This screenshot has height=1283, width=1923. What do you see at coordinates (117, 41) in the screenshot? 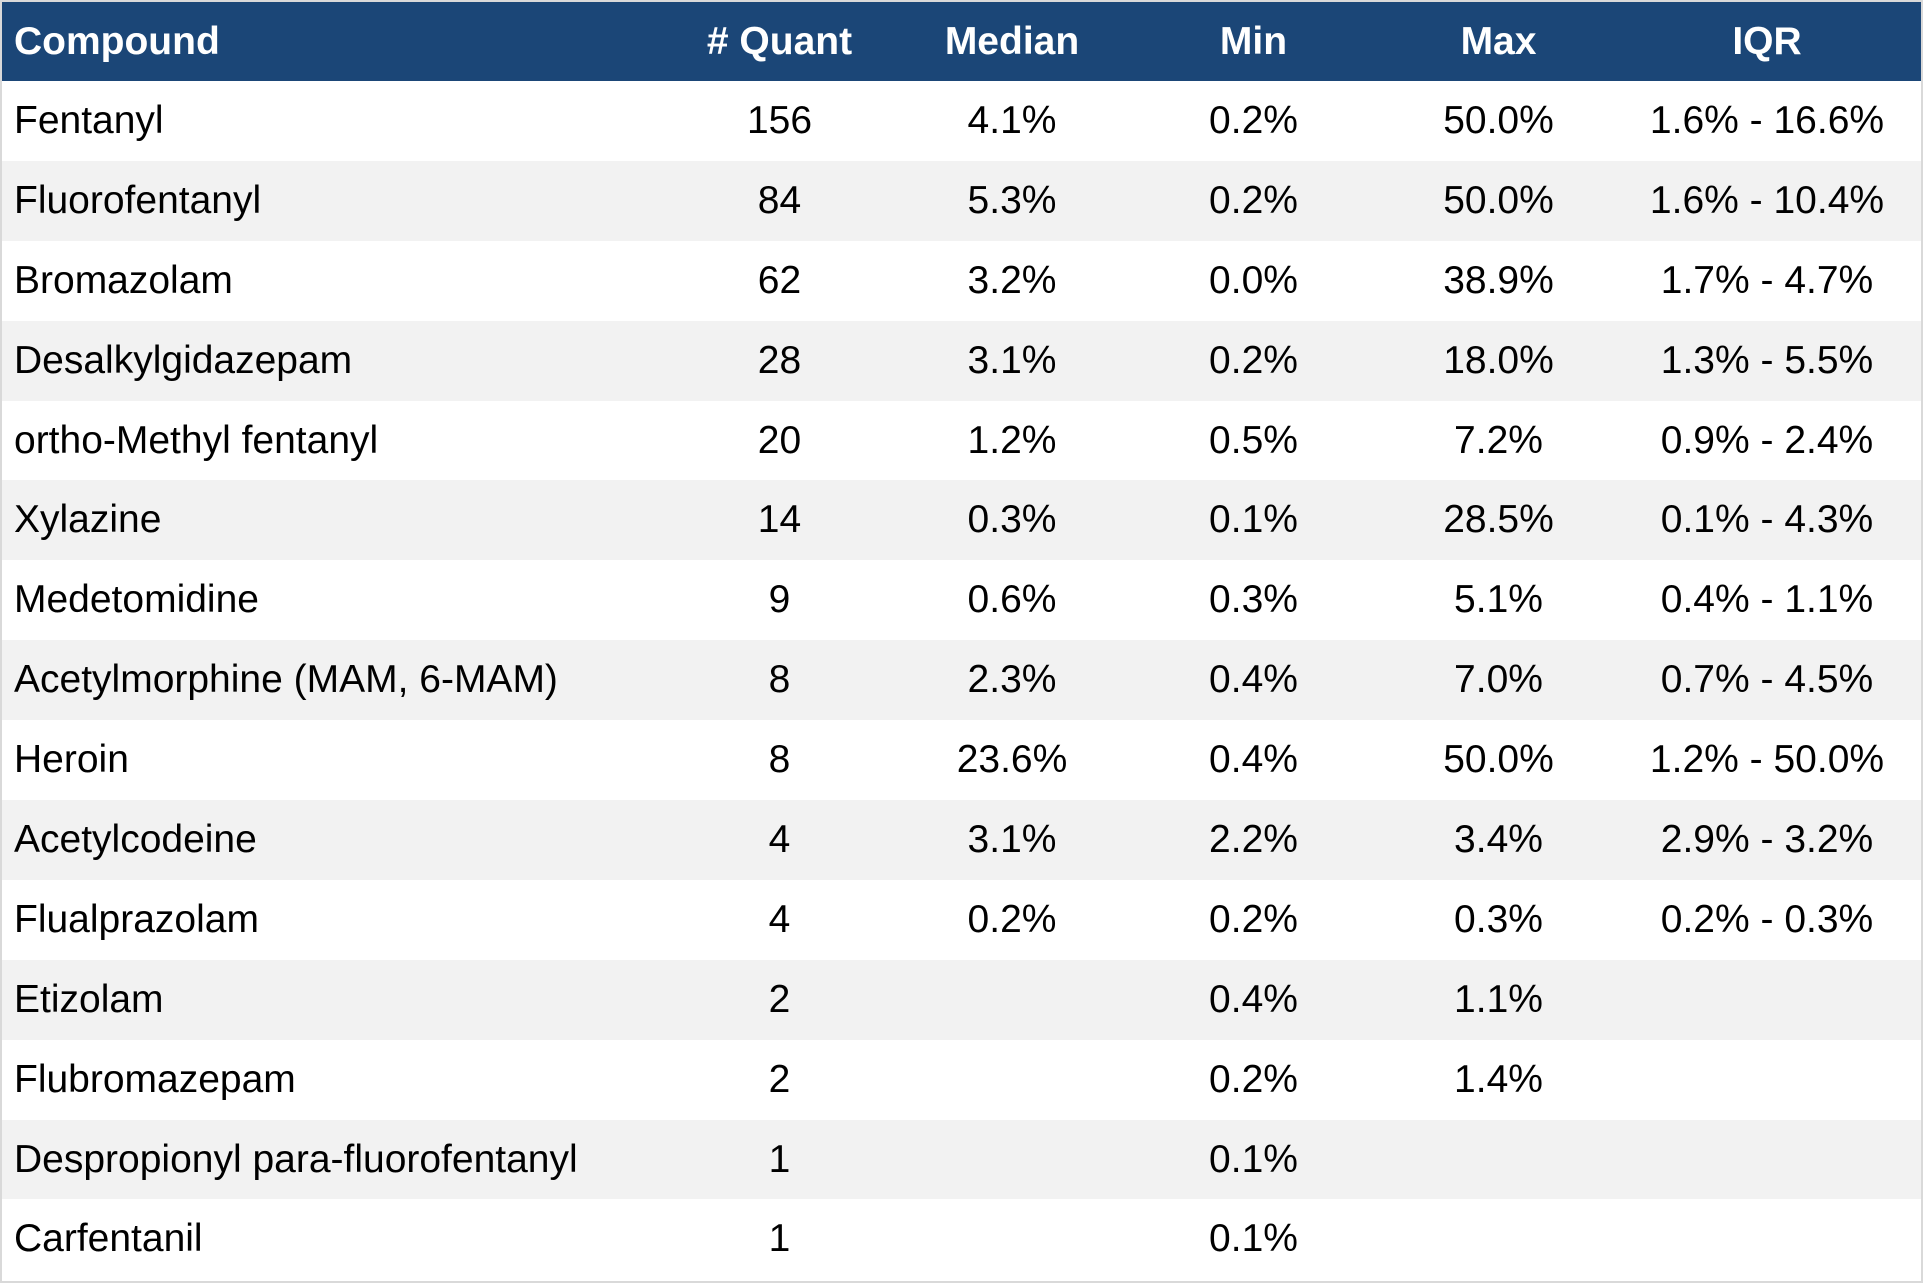
I see `header-compound: Compound` at bounding box center [117, 41].